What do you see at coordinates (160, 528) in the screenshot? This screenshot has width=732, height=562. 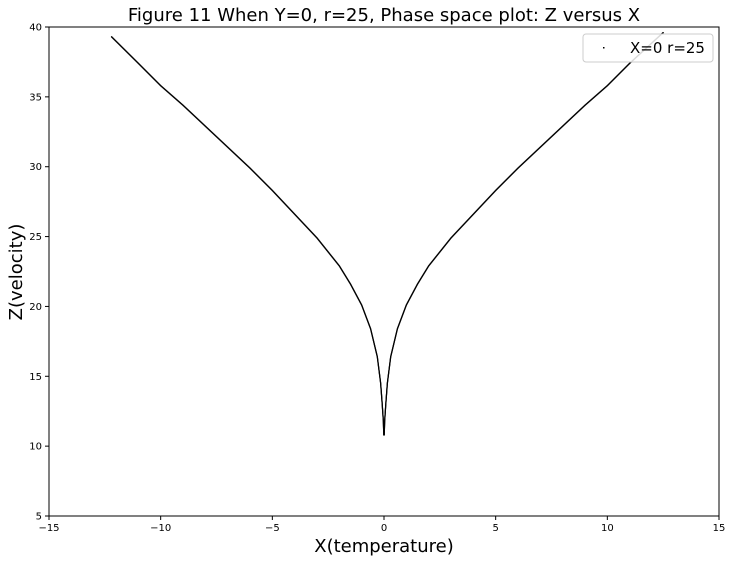 I see `x-tick-label: −10` at bounding box center [160, 528].